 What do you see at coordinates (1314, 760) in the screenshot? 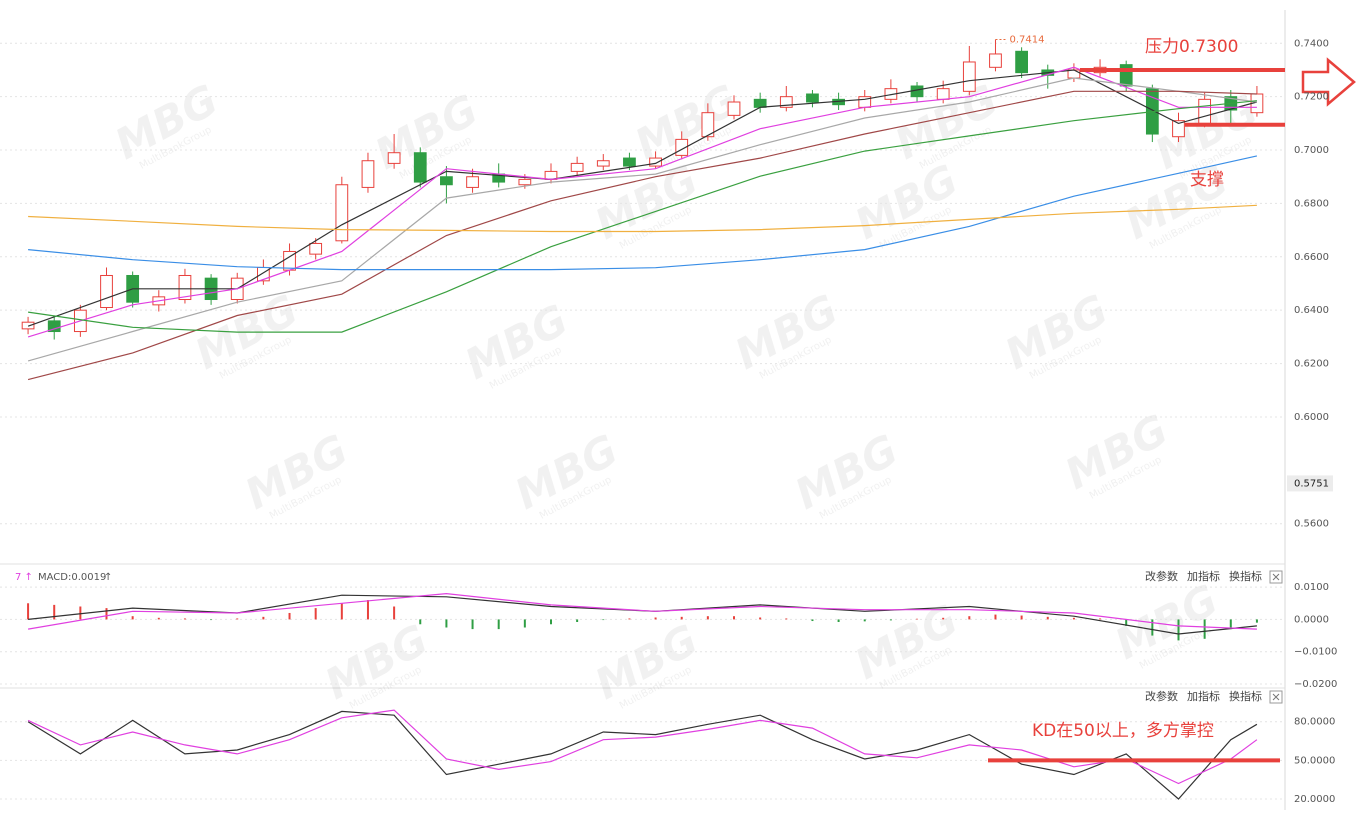
I see `y-tick-label: 50.0000` at bounding box center [1314, 760].